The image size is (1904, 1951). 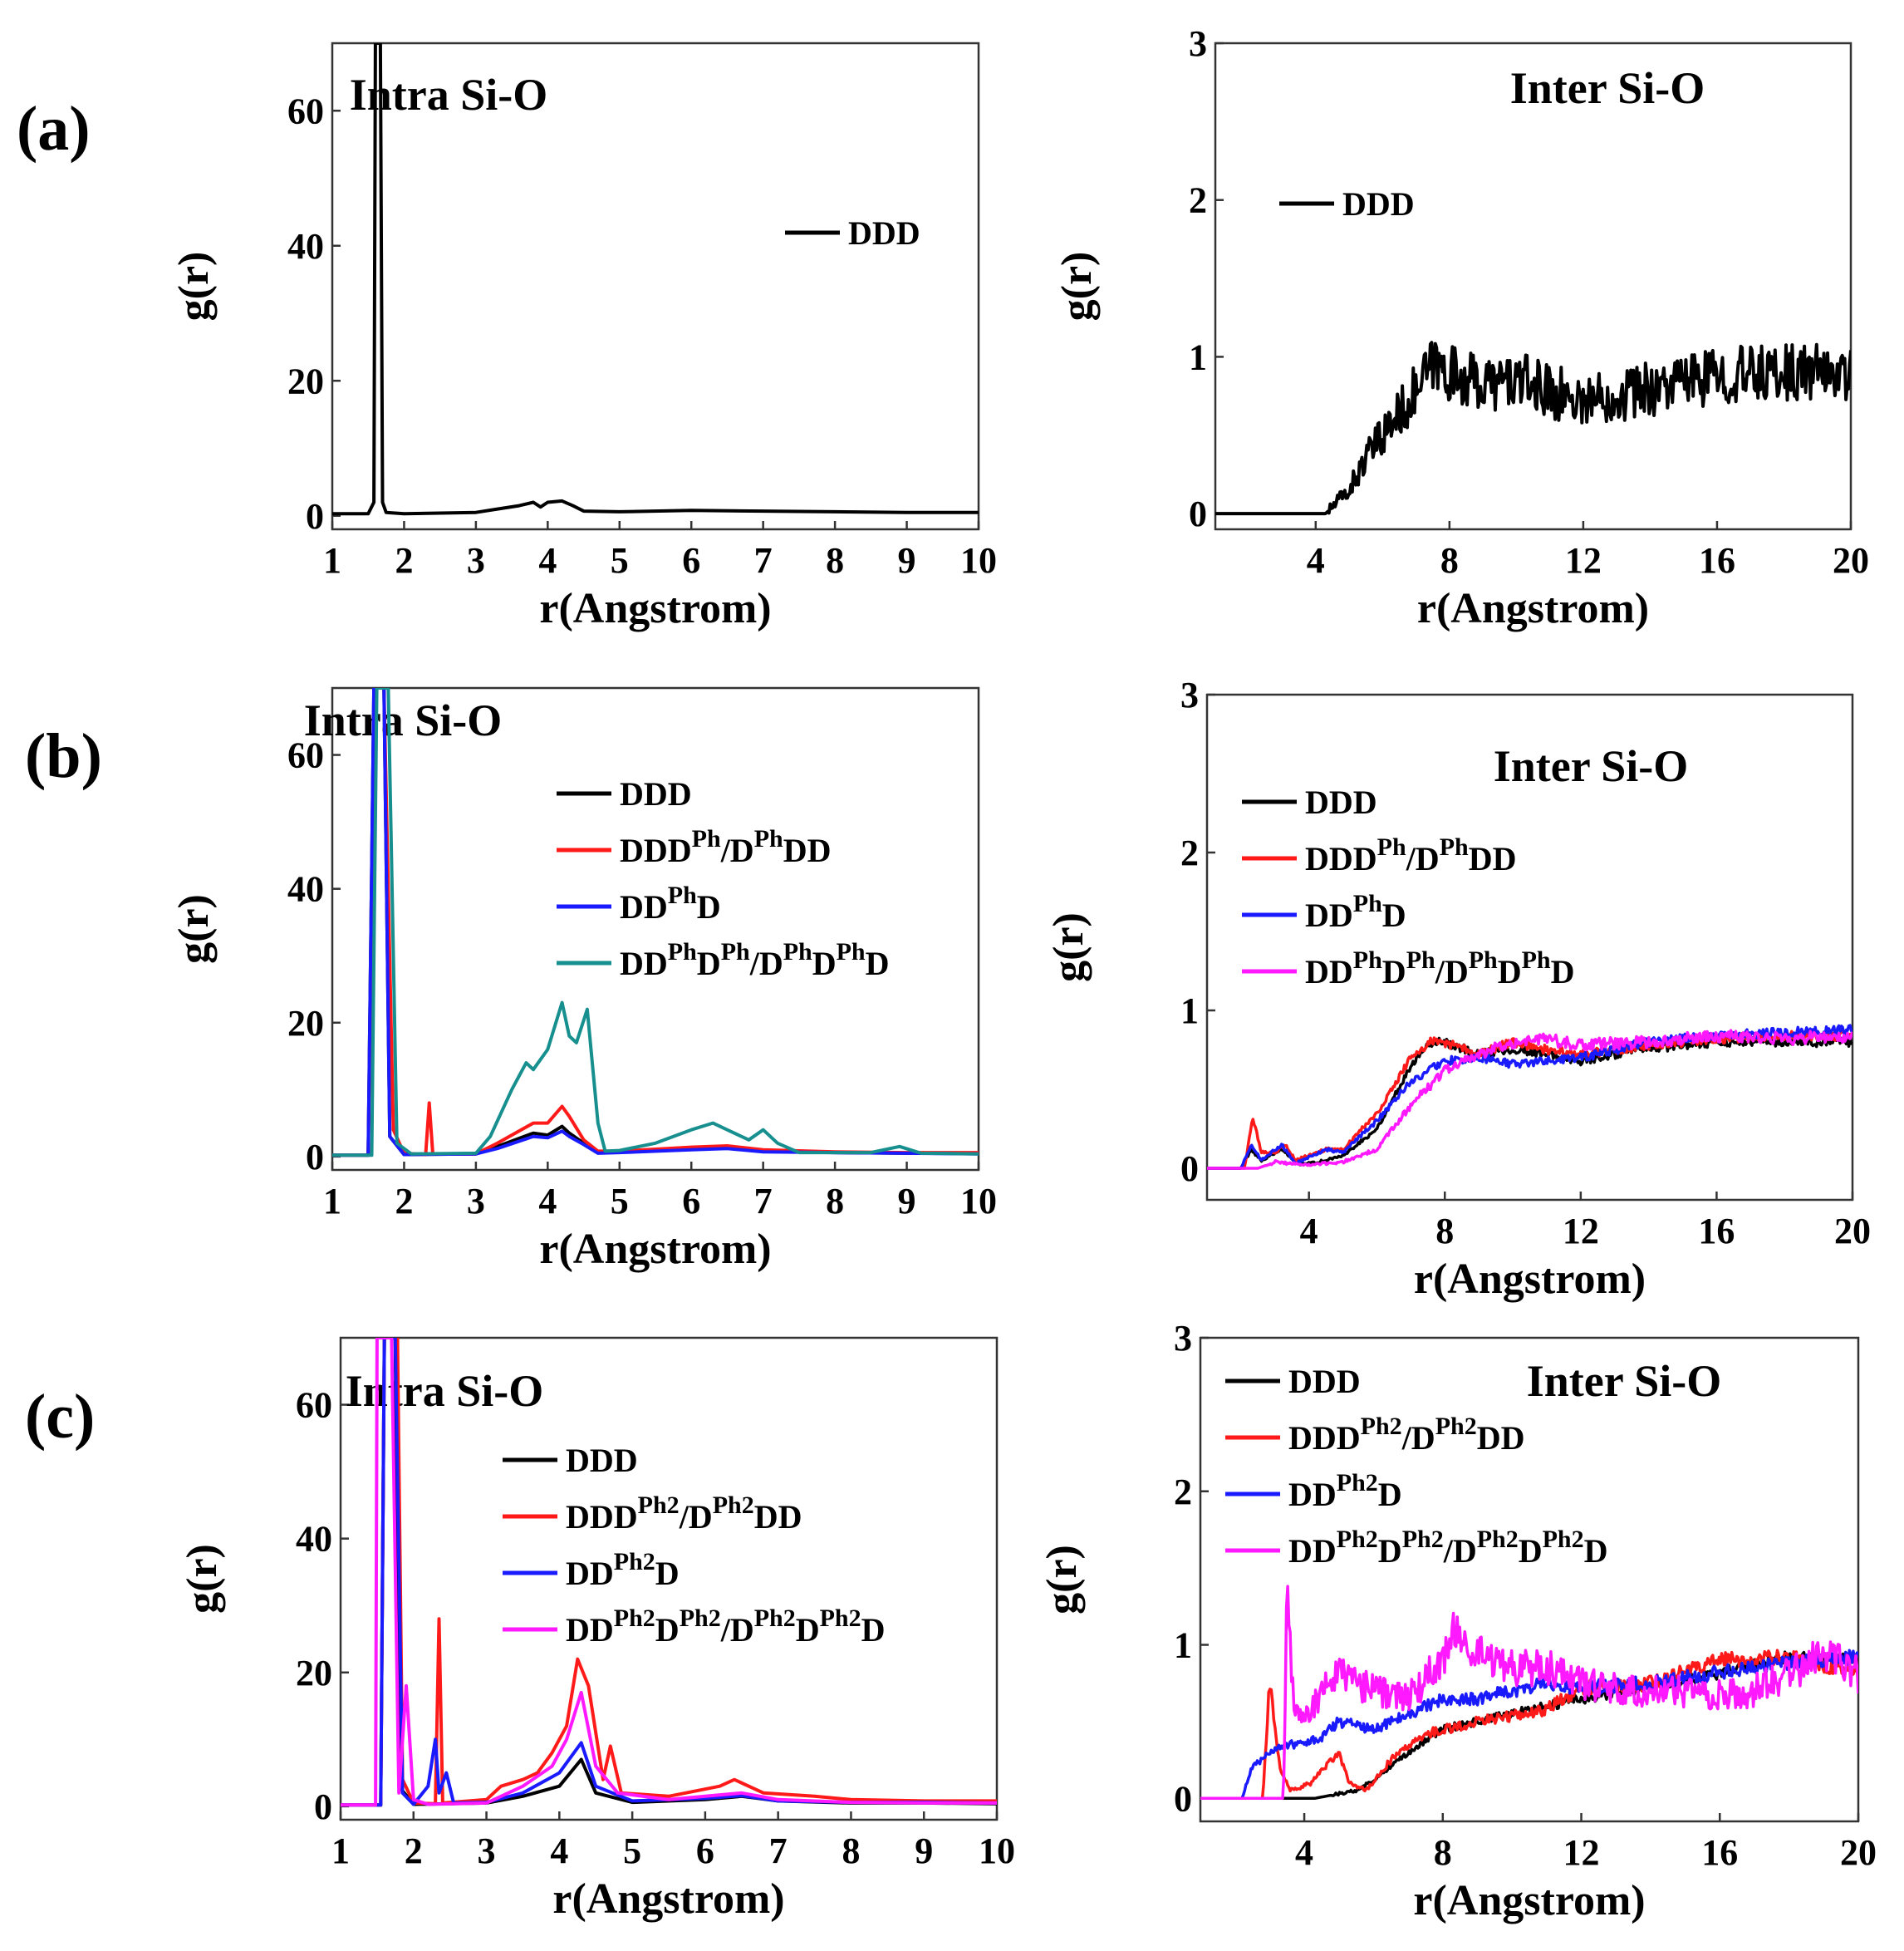 What do you see at coordinates (1309, 1231) in the screenshot?
I see `b-inter-xtick-label: 4` at bounding box center [1309, 1231].